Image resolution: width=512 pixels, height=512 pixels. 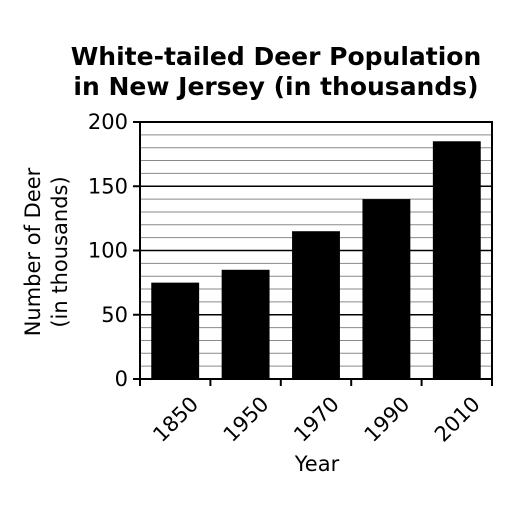 I want to click on y-axis-ticks: 0 50 100 150 200, so click(x=114, y=250).